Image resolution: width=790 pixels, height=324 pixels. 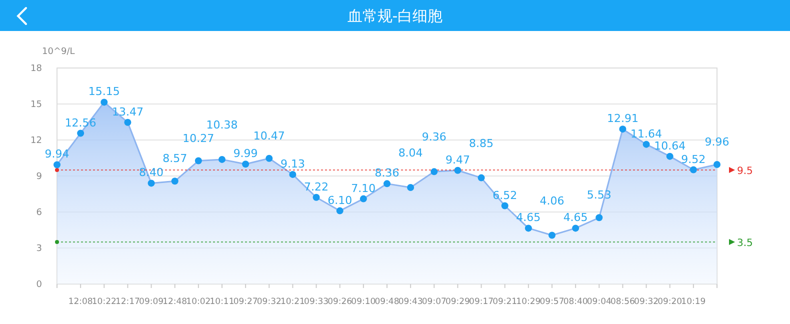 I want to click on ref-line-label: 3.5, so click(x=745, y=243).